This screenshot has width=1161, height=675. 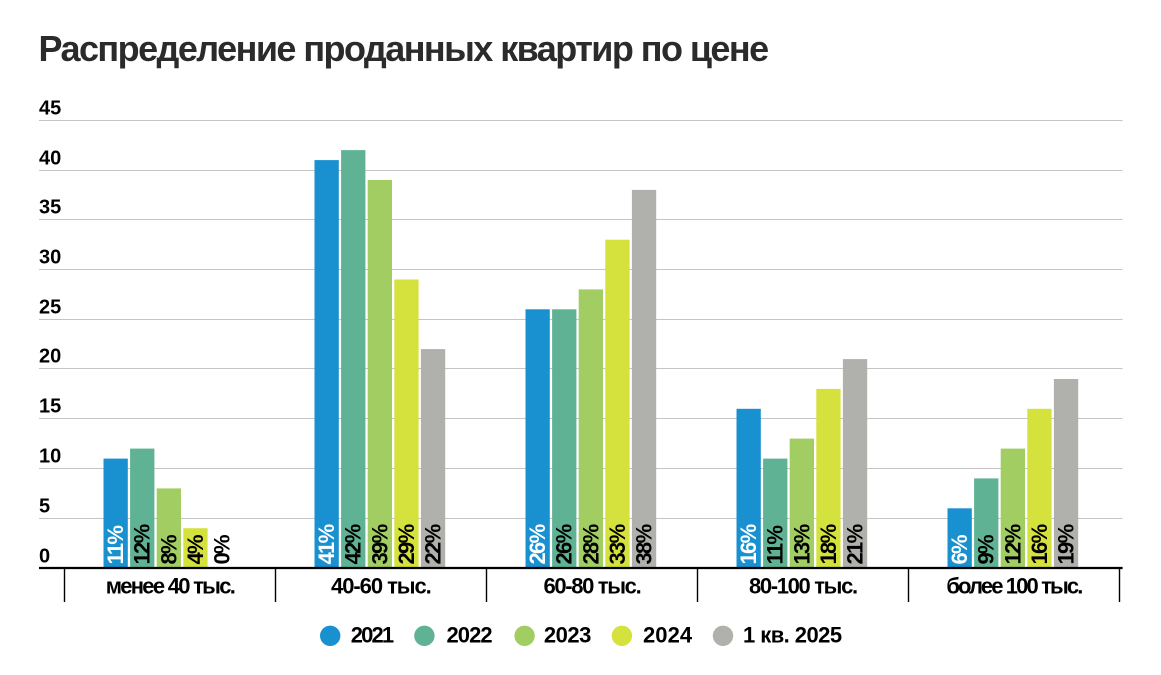 What do you see at coordinates (1066, 544) in the screenshot?
I see `svg-text: 19%` at bounding box center [1066, 544].